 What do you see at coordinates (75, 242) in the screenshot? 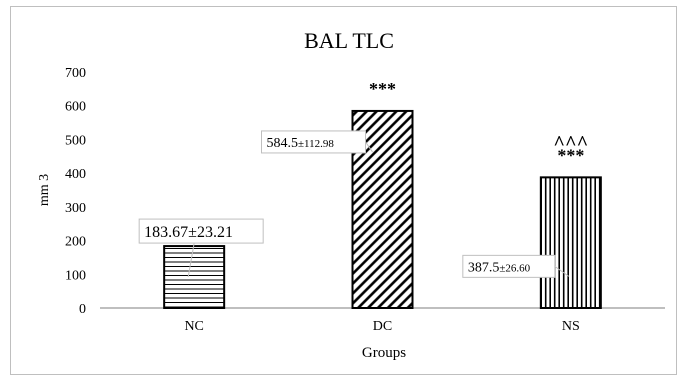
I see `y-tick-label: 200` at bounding box center [75, 242].